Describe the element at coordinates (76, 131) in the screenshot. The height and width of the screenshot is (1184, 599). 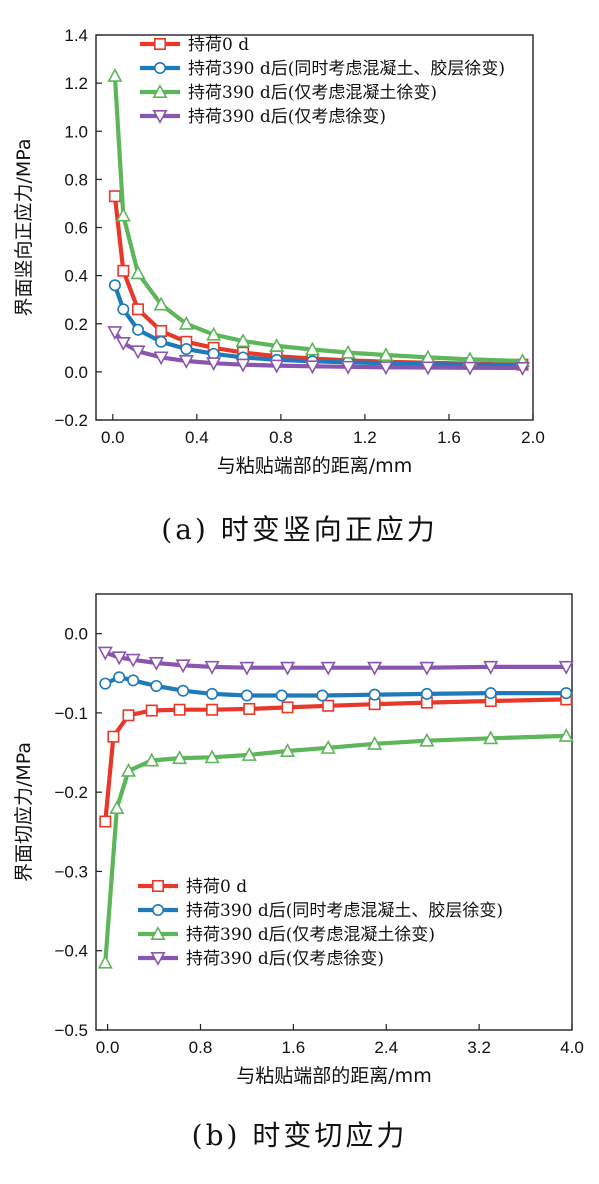
I see `y-tick-label: 1.0` at that location.